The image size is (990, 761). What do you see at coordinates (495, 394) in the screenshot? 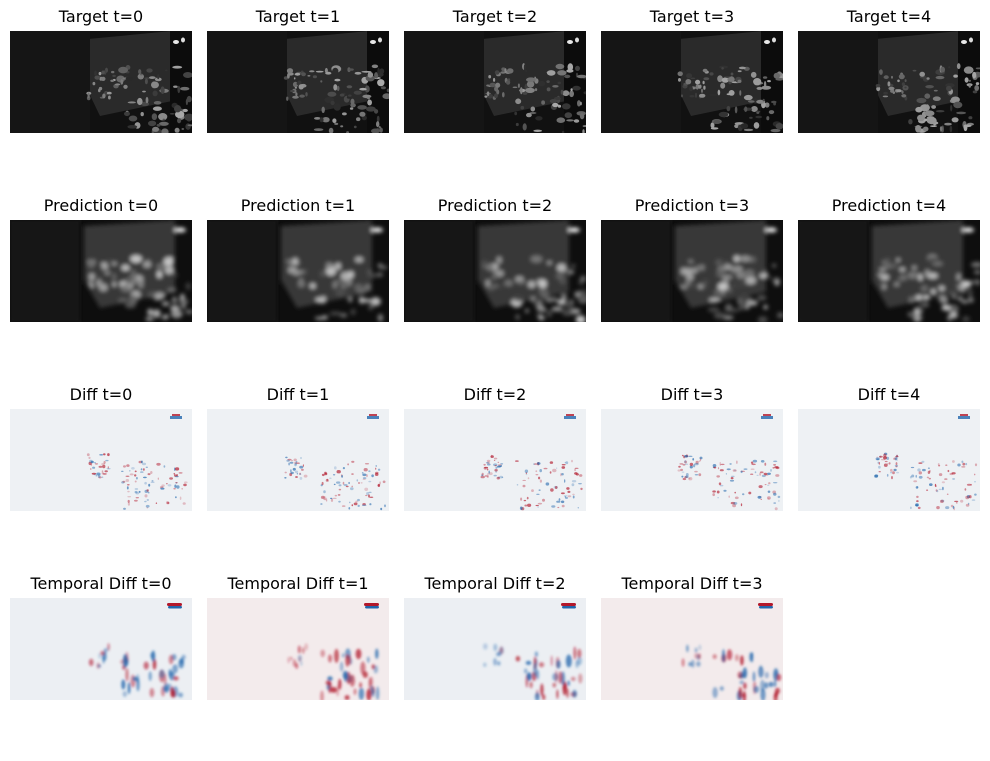
I see `panel-title: Diff t=2` at bounding box center [495, 394].